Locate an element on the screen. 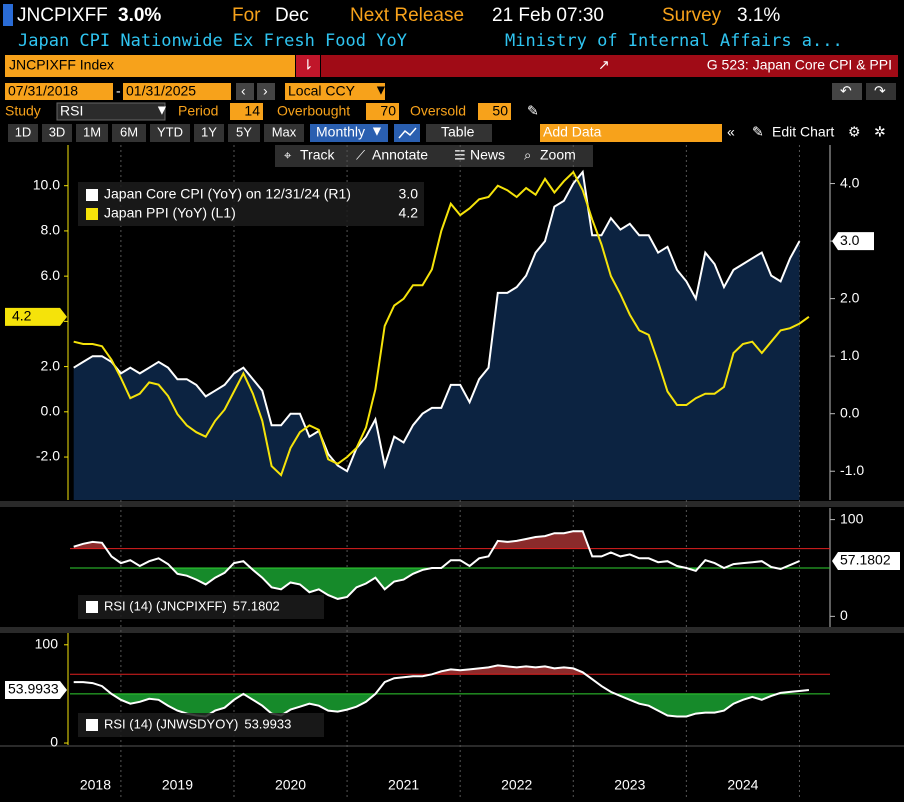  legend-swatch is located at coordinates (92, 607).